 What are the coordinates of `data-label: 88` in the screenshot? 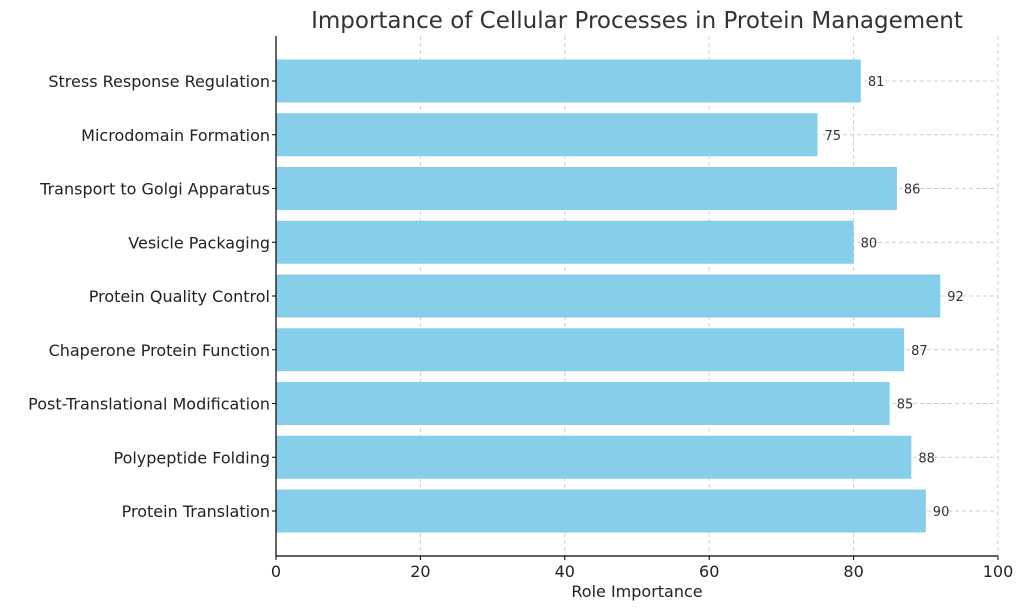 It's located at (926, 458).